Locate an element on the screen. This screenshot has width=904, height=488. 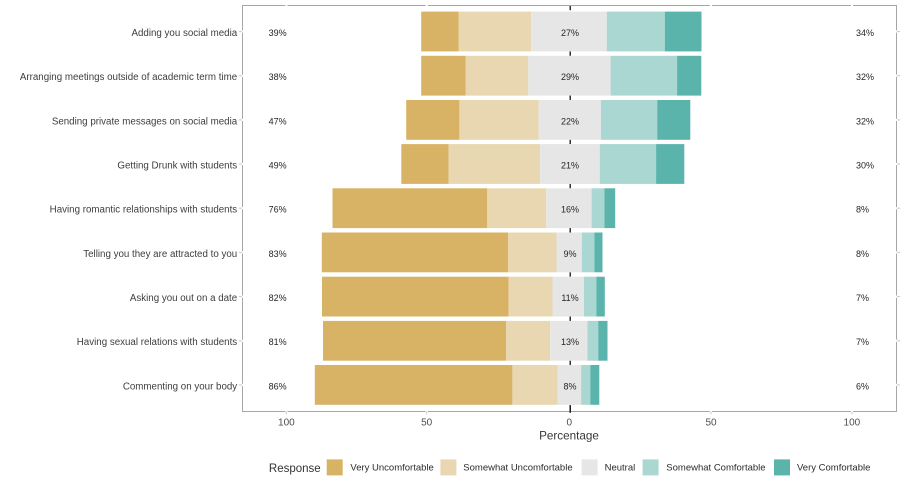
svg-text: 38% is located at coordinates (278, 77).